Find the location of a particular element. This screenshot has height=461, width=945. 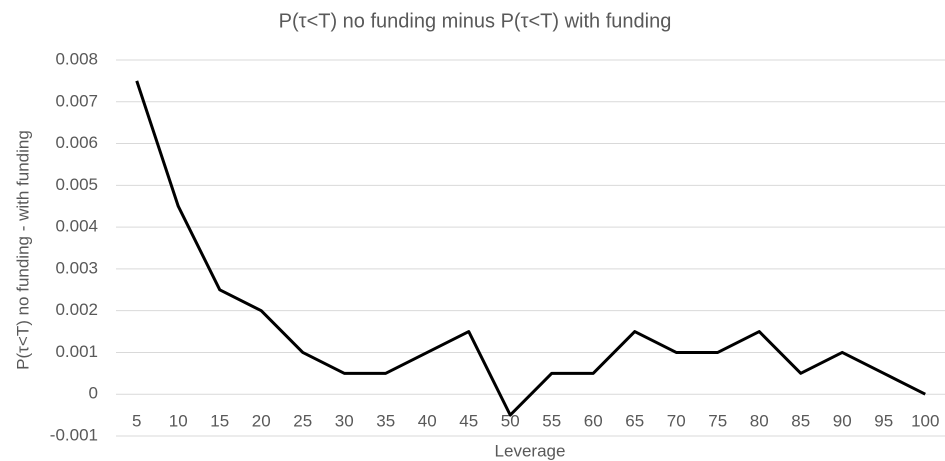

x-axis-label: Leverage is located at coordinates (530, 450).